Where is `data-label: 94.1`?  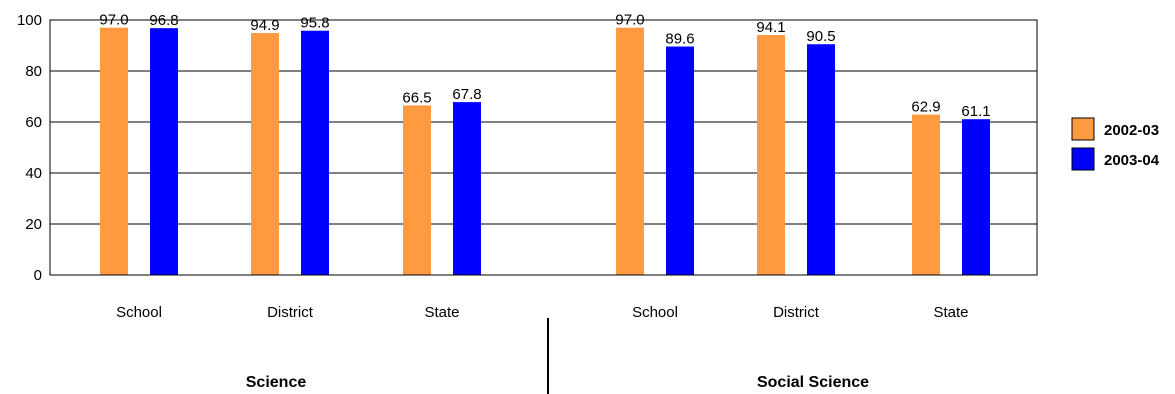
data-label: 94.1 is located at coordinates (770, 27).